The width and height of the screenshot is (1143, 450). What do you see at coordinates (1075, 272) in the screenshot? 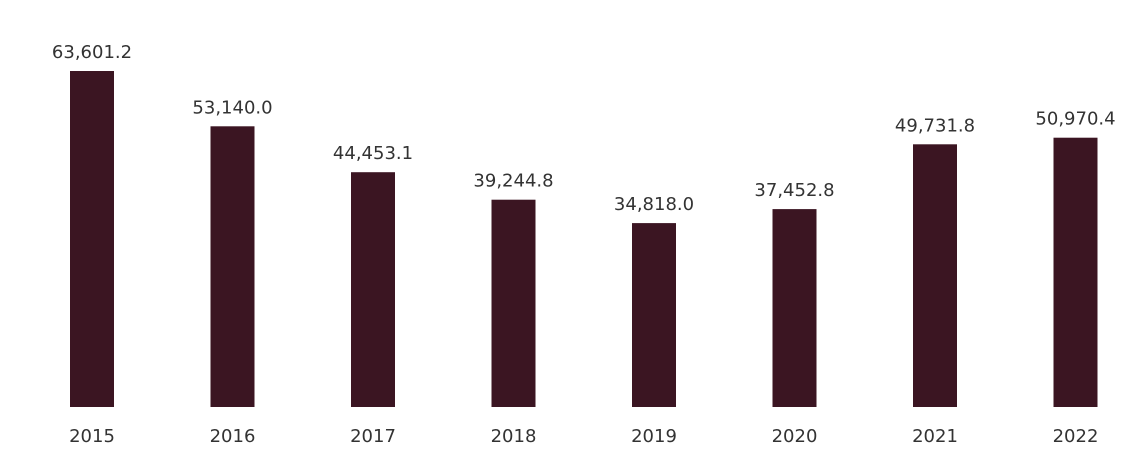
I see `bar-2022` at bounding box center [1075, 272].